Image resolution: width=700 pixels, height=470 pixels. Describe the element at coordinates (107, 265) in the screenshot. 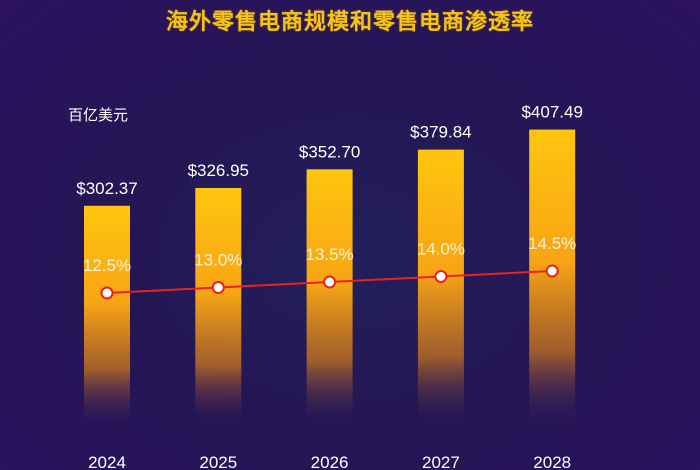

I see `rate-label: 12.5%` at that location.